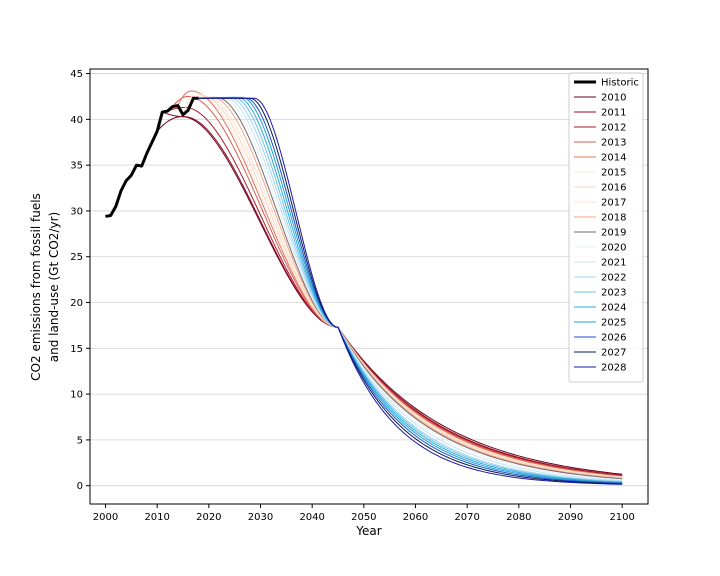 The height and width of the screenshot is (576, 720). What do you see at coordinates (76, 120) in the screenshot?
I see `y-tick-label: 40` at bounding box center [76, 120].